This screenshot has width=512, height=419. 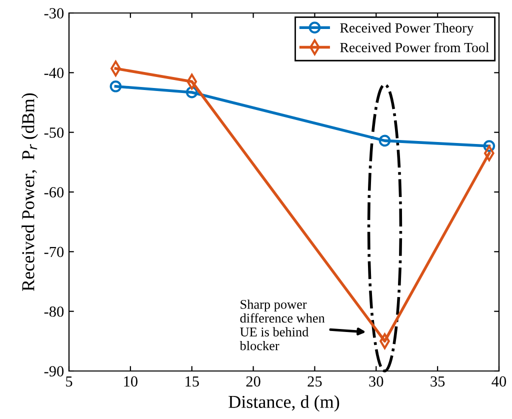 What do you see at coordinates (376, 381) in the screenshot?
I see `x-tick-label: 30` at bounding box center [376, 381].